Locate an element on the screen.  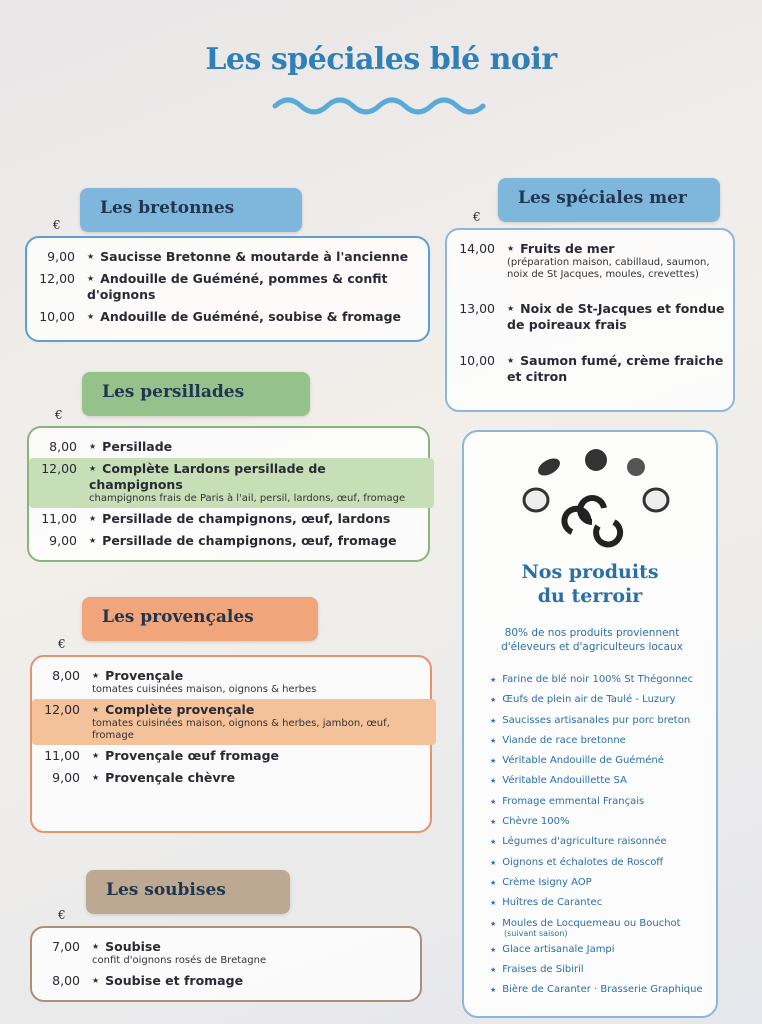
terroir-item-text: Farine de blé noir 100% St Thégonnec is located at coordinates (598, 679).